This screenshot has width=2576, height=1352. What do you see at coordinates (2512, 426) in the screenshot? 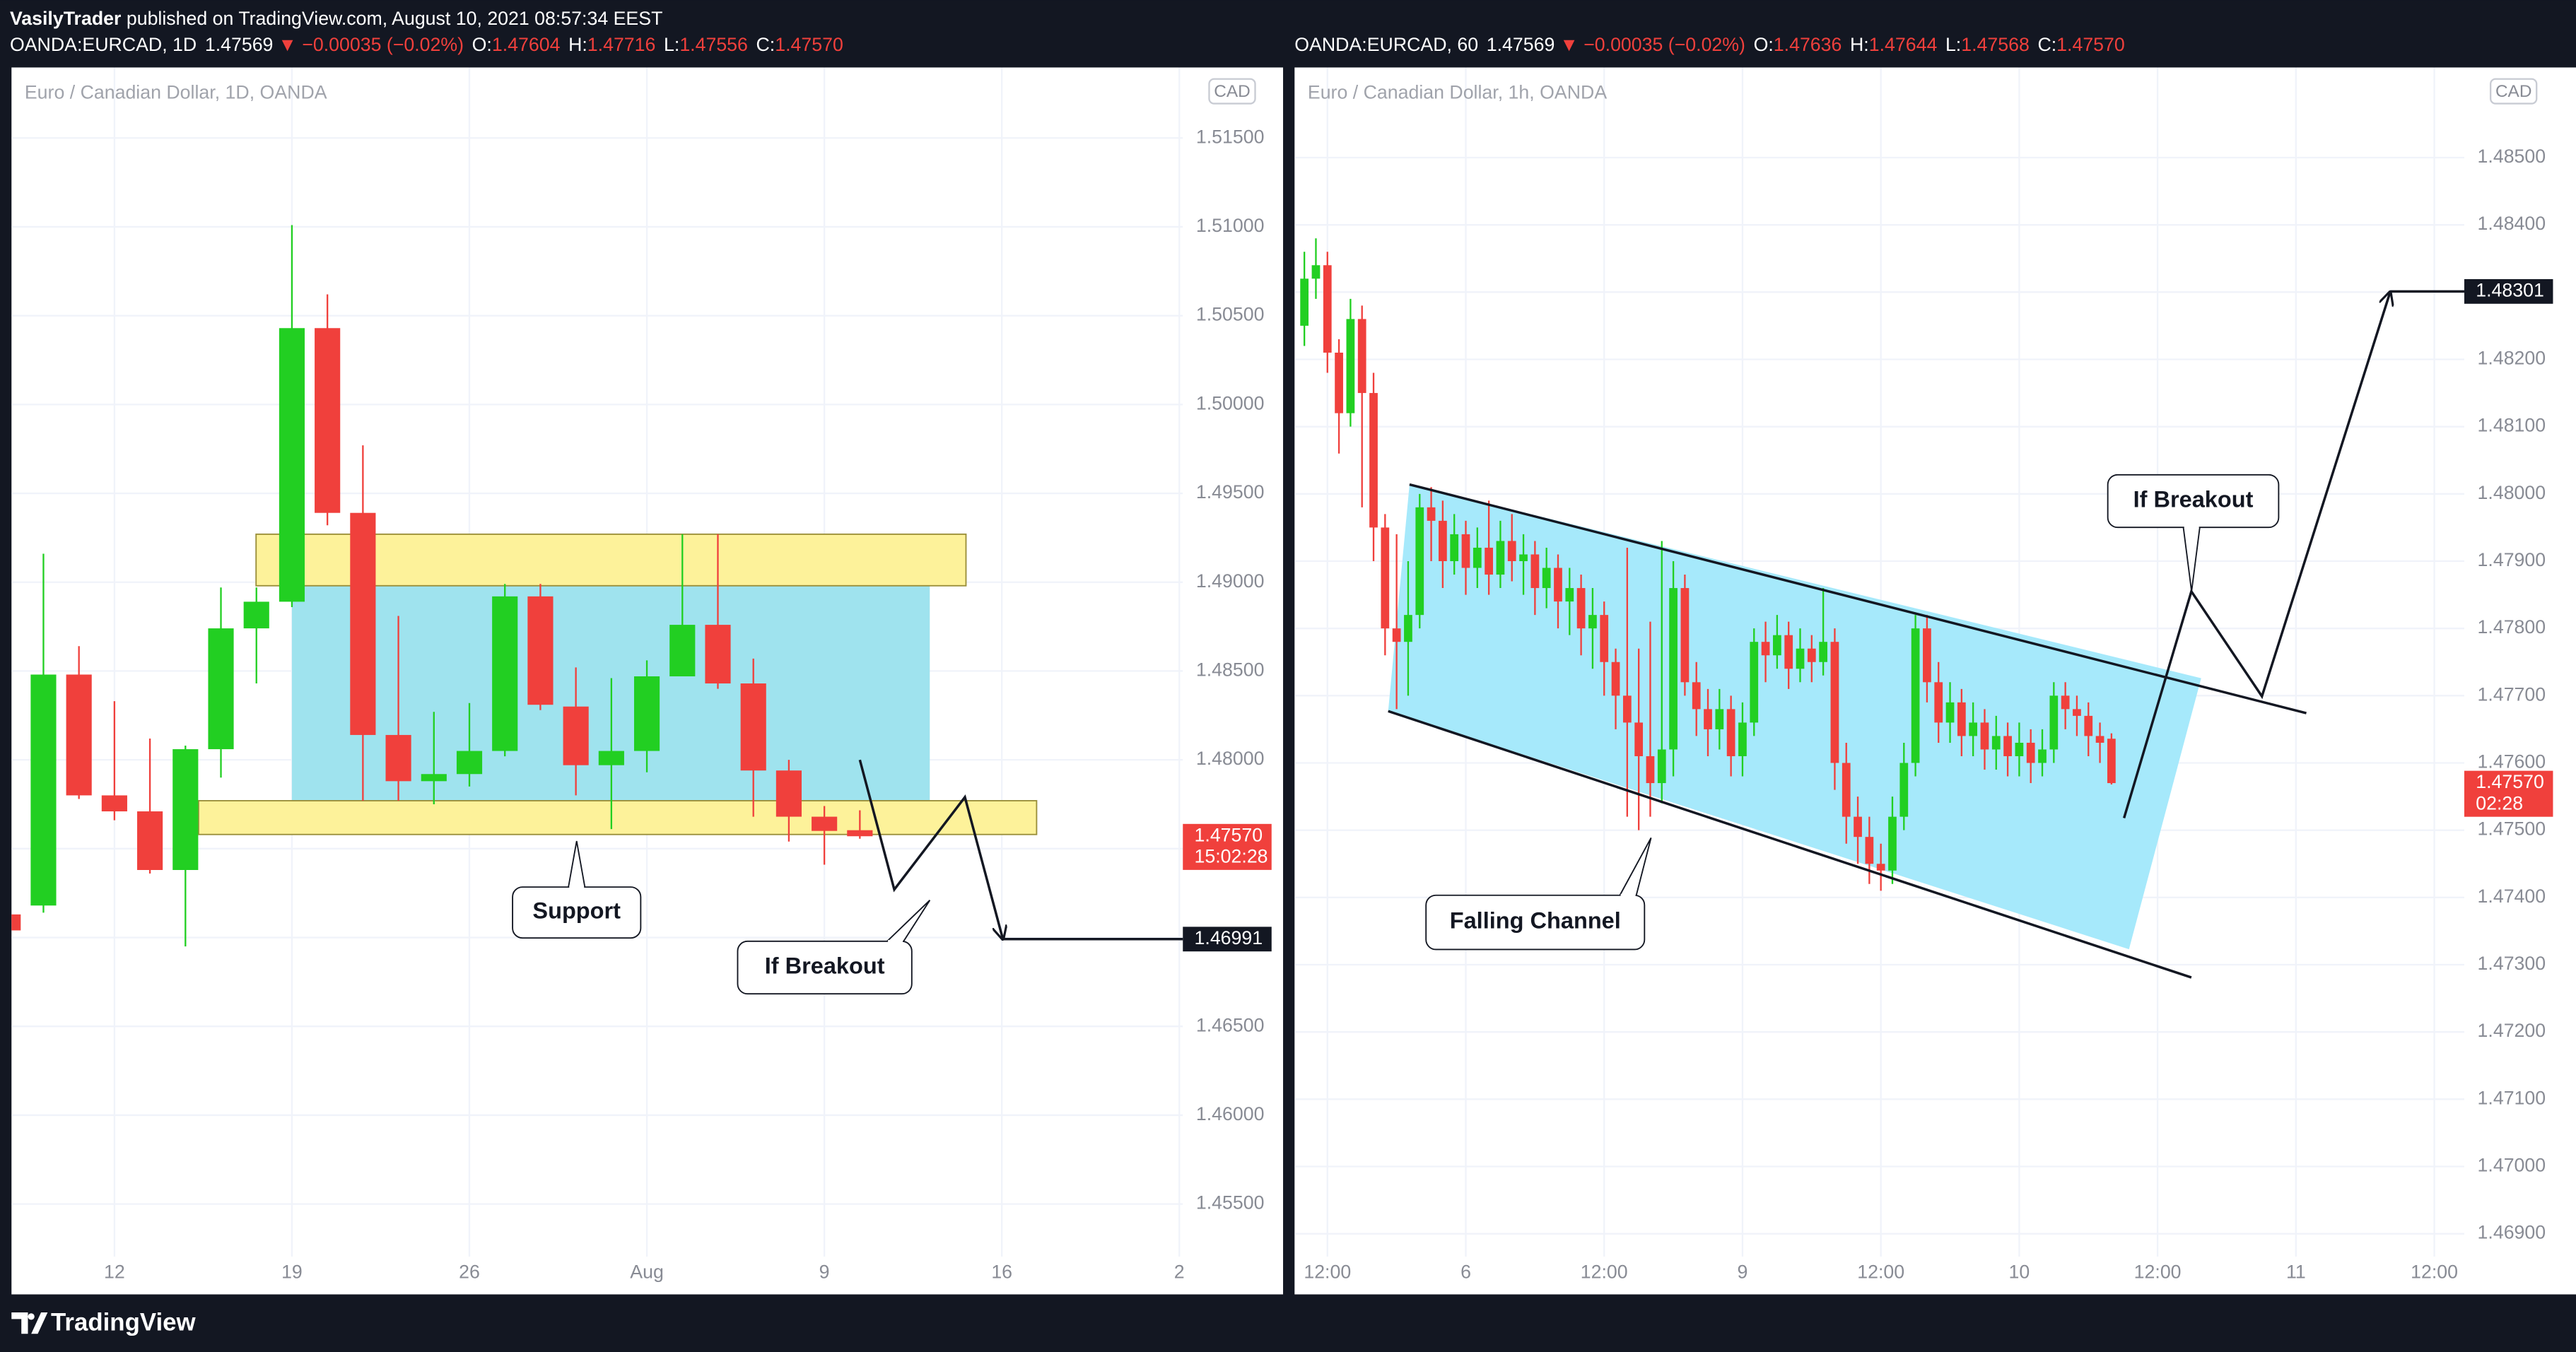
I see `y-tick-label: 1.48100` at bounding box center [2512, 426].